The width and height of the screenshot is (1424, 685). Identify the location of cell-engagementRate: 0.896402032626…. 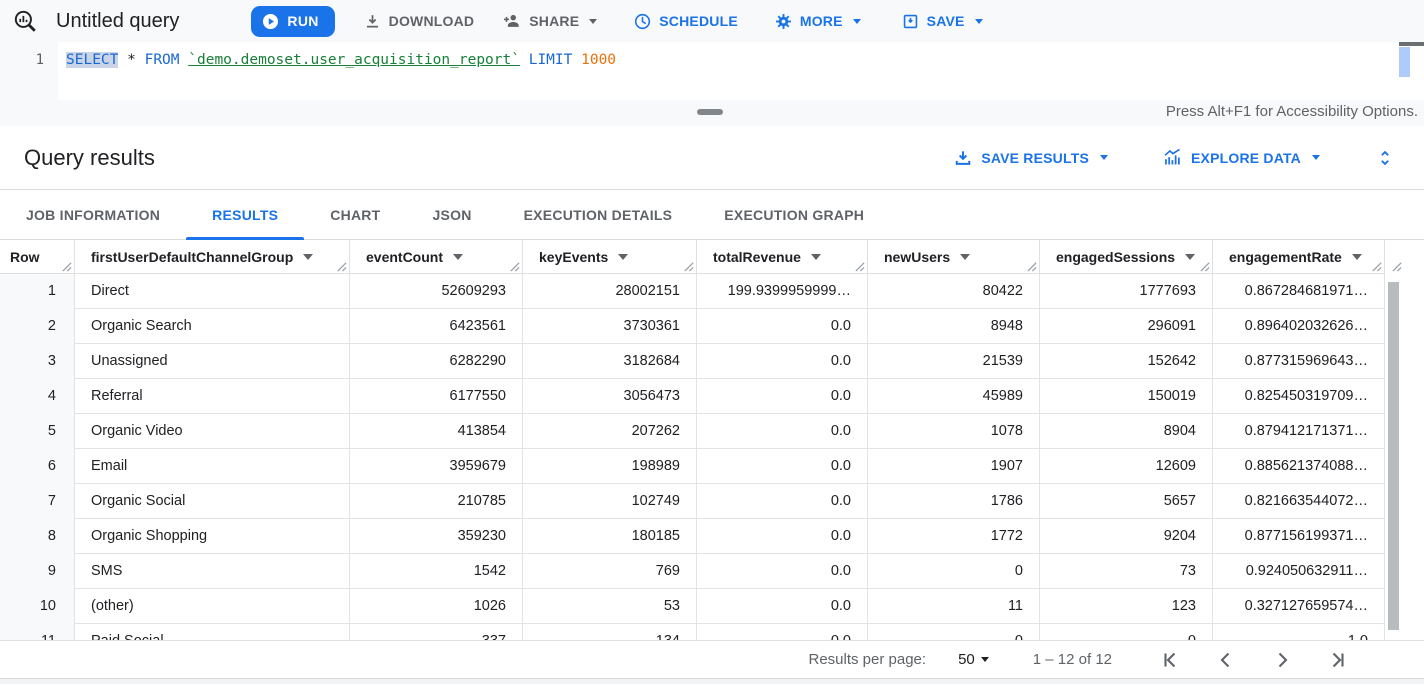
(1299, 326).